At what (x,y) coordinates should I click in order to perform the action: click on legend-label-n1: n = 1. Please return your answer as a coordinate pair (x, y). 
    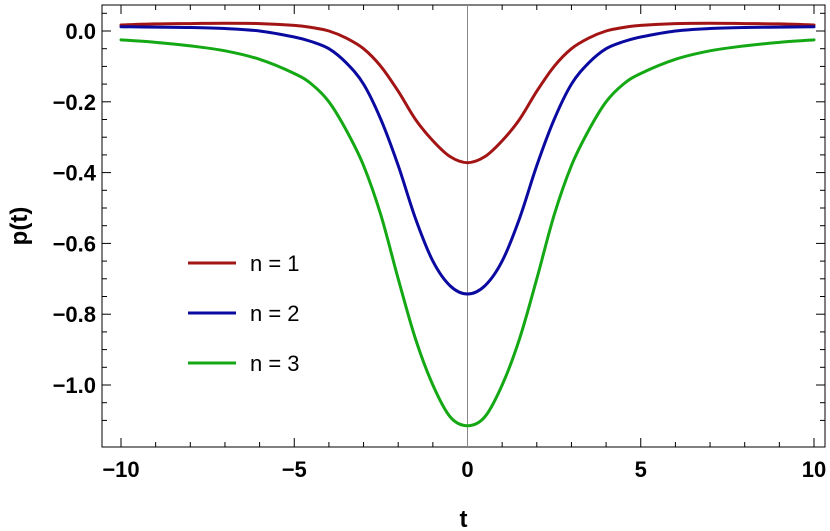
    Looking at the image, I should click on (275, 263).